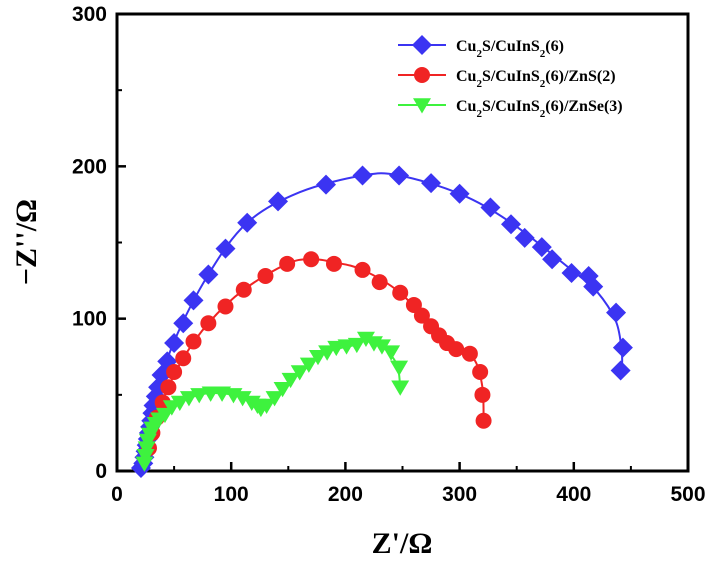 The image size is (716, 565). I want to click on y-tick-label: 200, so click(89, 166).